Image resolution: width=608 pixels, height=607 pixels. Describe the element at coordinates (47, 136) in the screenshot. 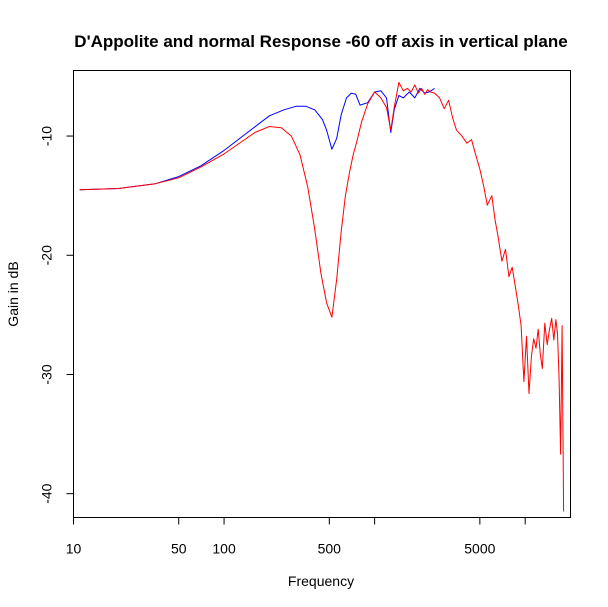

I see `y-tick-label: -10` at that location.